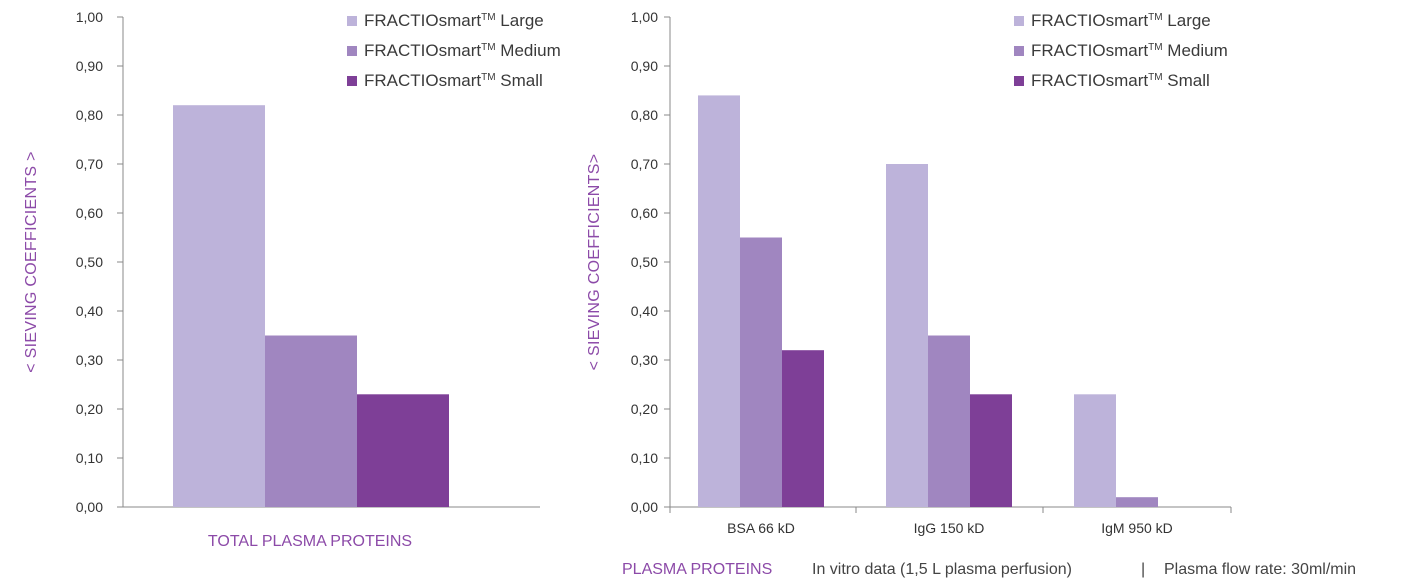  What do you see at coordinates (942, 569) in the screenshot?
I see `in-vitro-note: In vitro data (1,5 L plasma perfusion)` at bounding box center [942, 569].